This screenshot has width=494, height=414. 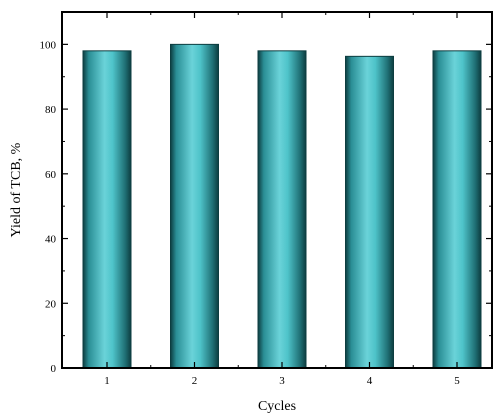 What do you see at coordinates (457, 381) in the screenshot?
I see `x-tick-label: 5` at bounding box center [457, 381].